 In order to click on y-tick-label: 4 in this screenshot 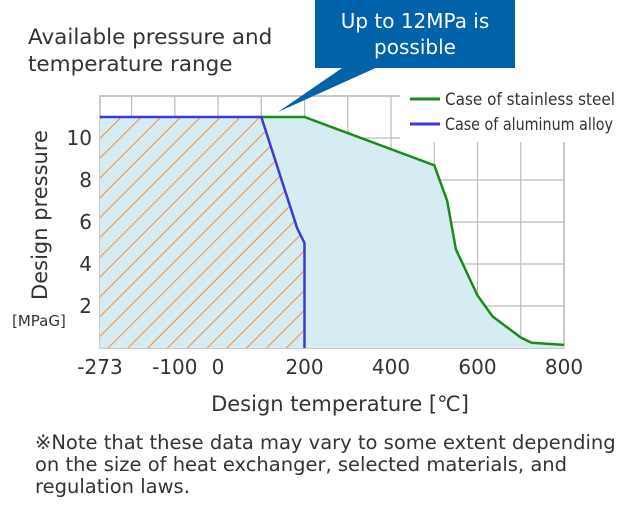, I will do `click(85, 264)`.